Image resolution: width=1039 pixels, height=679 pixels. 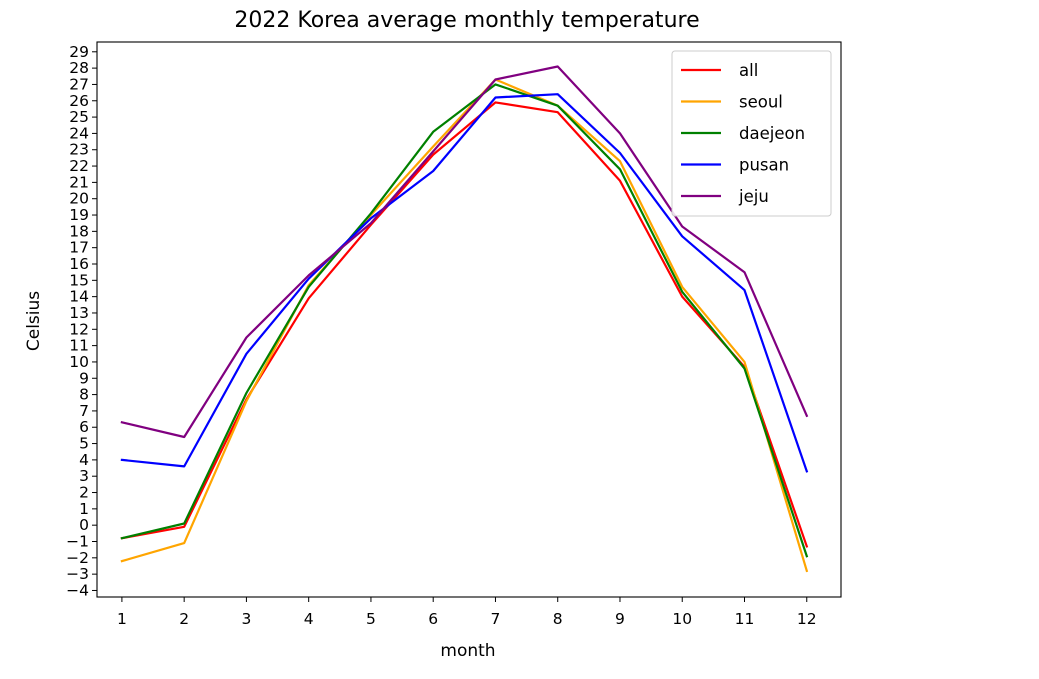 What do you see at coordinates (84, 444) in the screenshot?
I see `y-tick-label: 5` at bounding box center [84, 444].